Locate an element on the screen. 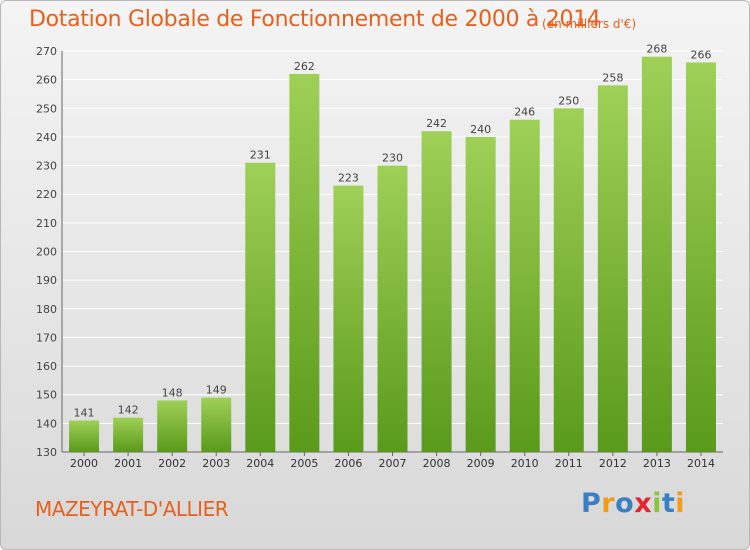 This screenshot has width=750, height=550. data-label: 262 is located at coordinates (304, 66).